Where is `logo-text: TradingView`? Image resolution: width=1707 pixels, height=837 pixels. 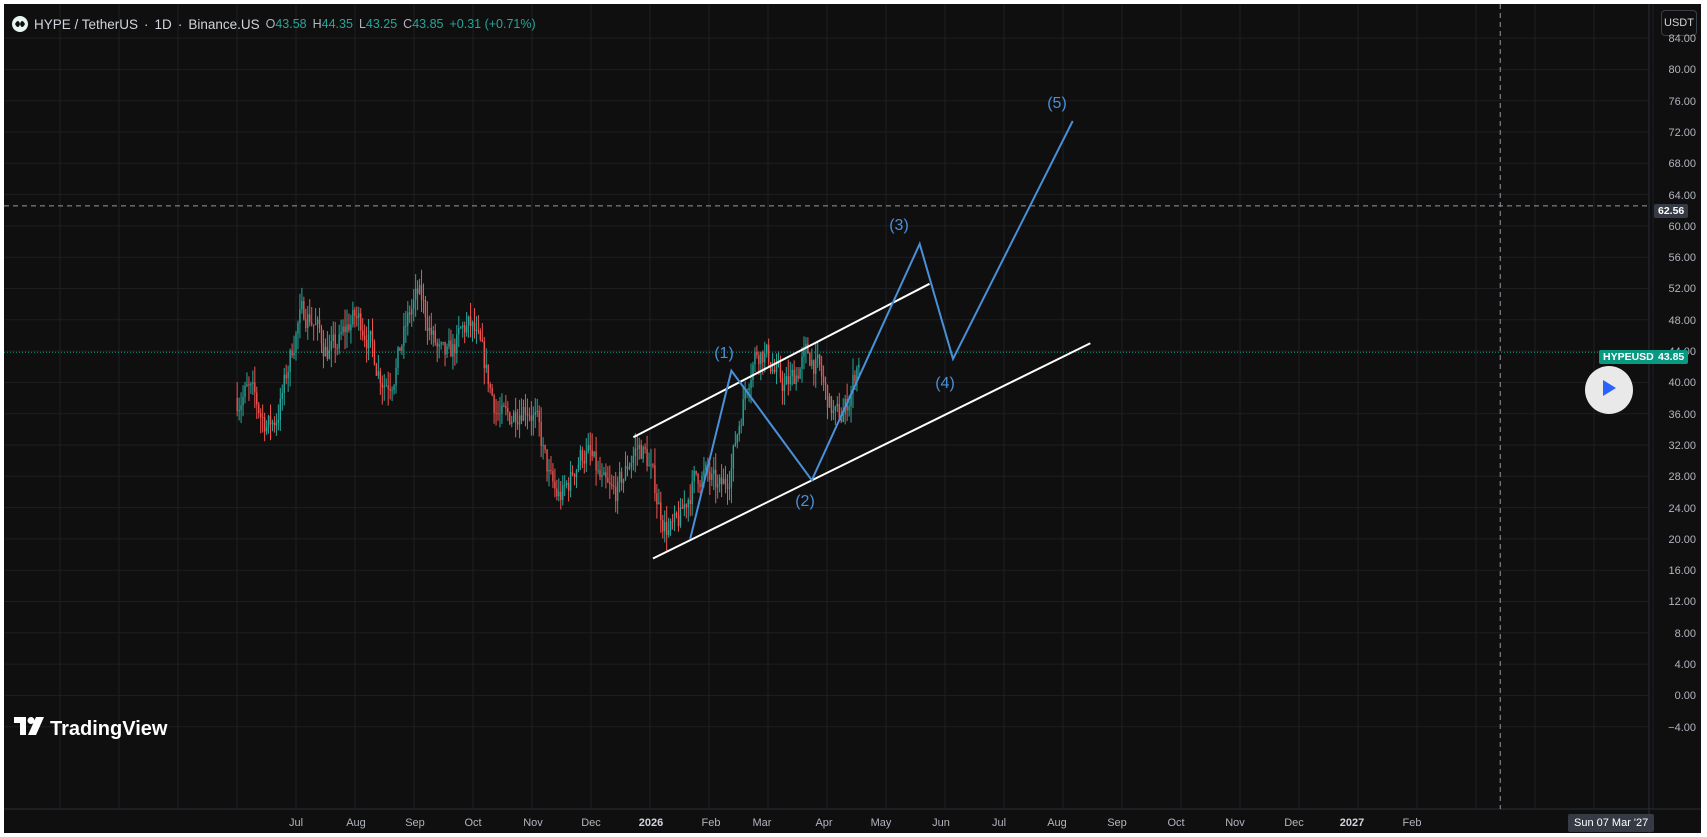 logo-text: TradingView is located at coordinates (109, 728).